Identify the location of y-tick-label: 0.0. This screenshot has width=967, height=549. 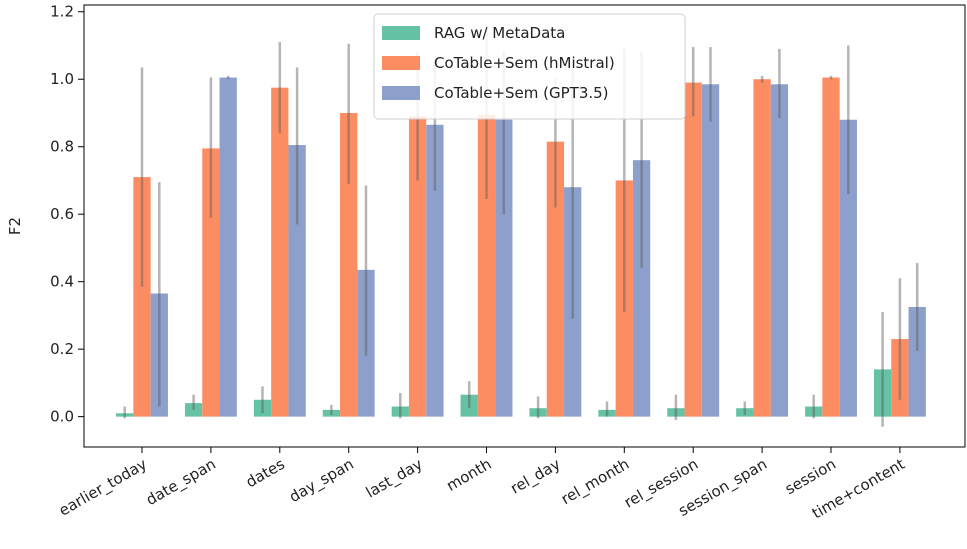
(62, 417).